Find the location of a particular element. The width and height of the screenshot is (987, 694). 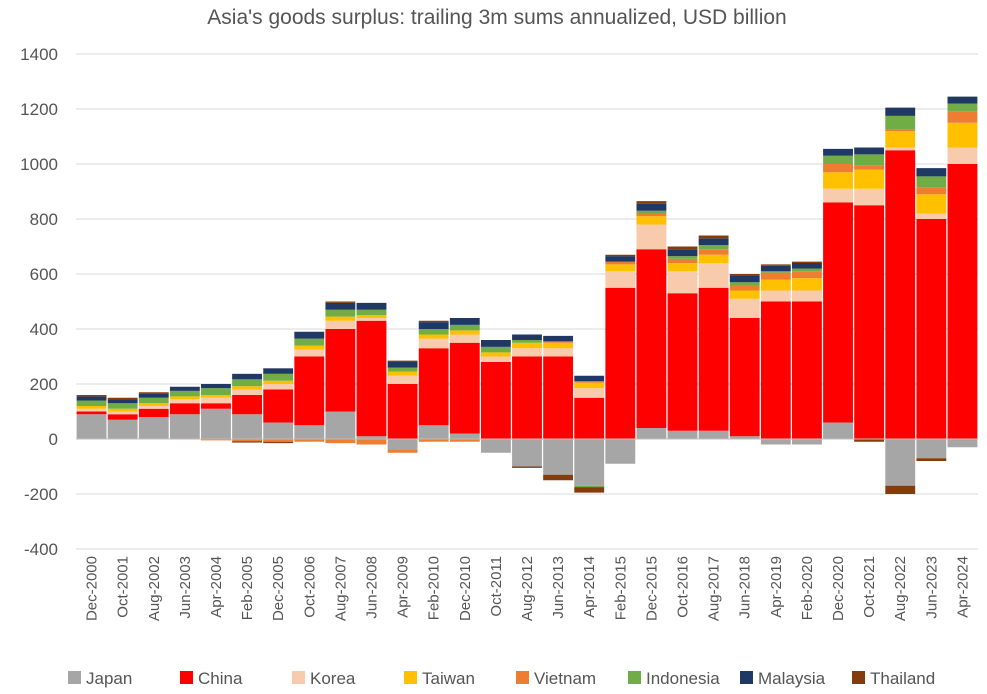

x-tick-label: Jun-2023 is located at coordinates (931, 587).